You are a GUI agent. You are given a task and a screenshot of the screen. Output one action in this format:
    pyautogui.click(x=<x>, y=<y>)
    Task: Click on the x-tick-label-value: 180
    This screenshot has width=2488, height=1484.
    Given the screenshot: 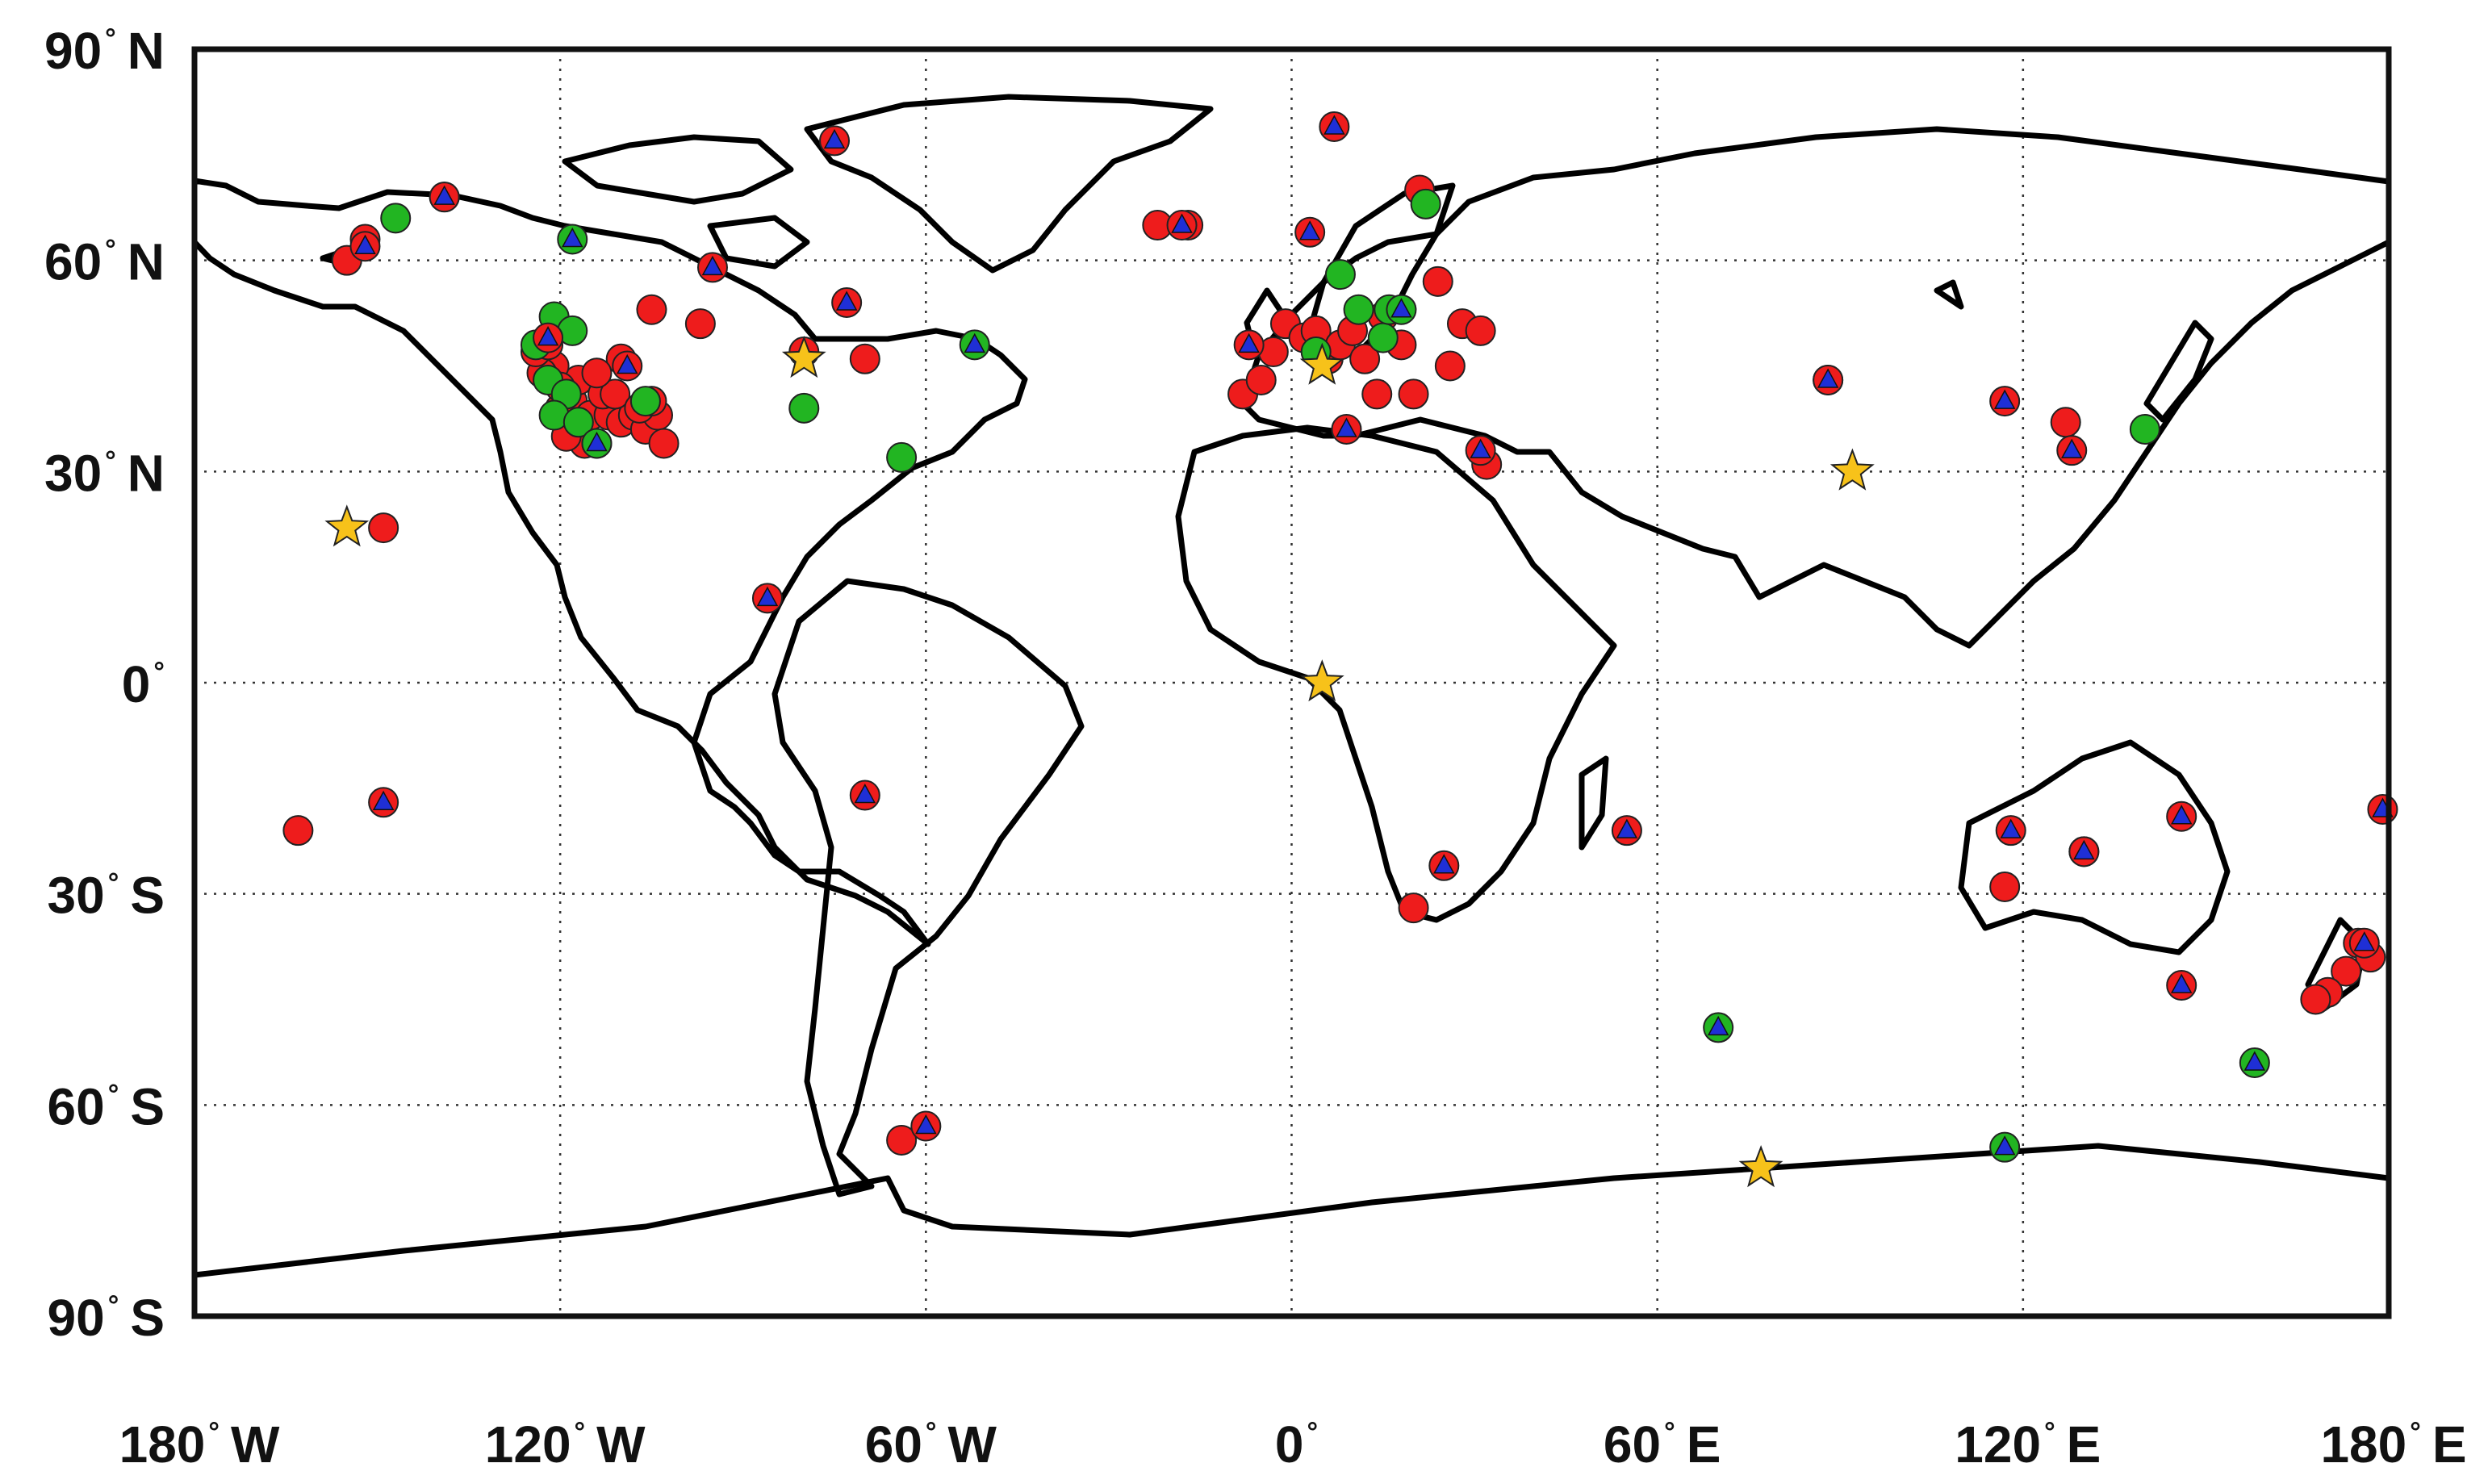 What is the action you would take?
    pyautogui.click(x=162, y=1444)
    